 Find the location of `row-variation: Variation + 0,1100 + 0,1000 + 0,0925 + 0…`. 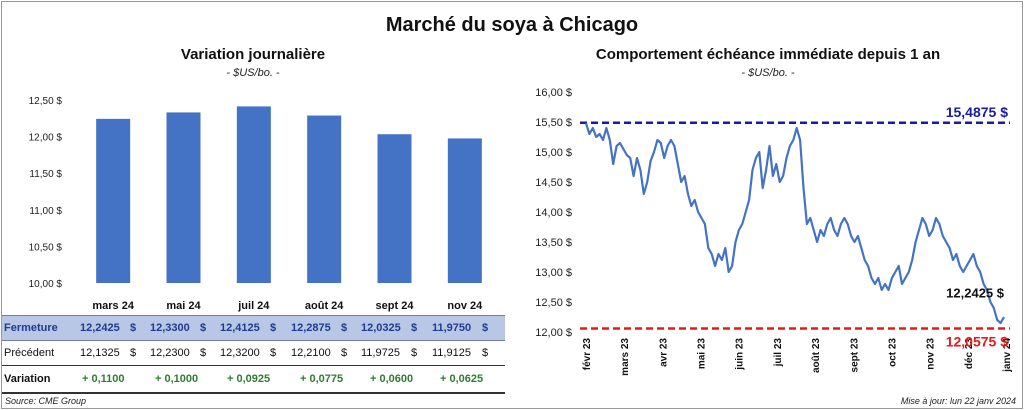

row-variation: Variation + 0,1100 + 0,1000 + 0,0925 + 0… is located at coordinates (253, 379).